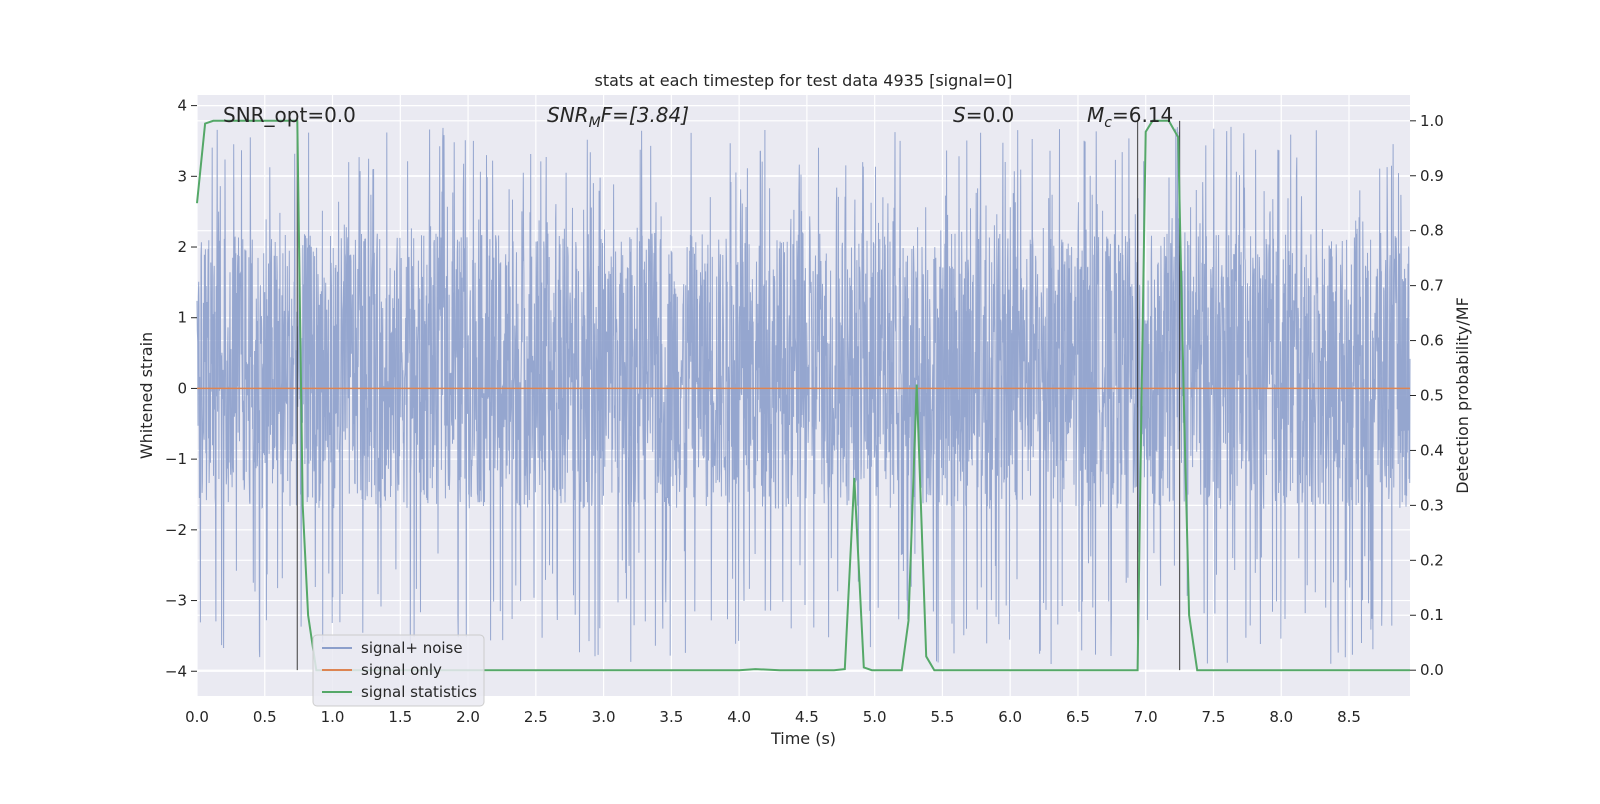  What do you see at coordinates (959, 115) in the screenshot?
I see `annotation-s-base: S` at bounding box center [959, 115].